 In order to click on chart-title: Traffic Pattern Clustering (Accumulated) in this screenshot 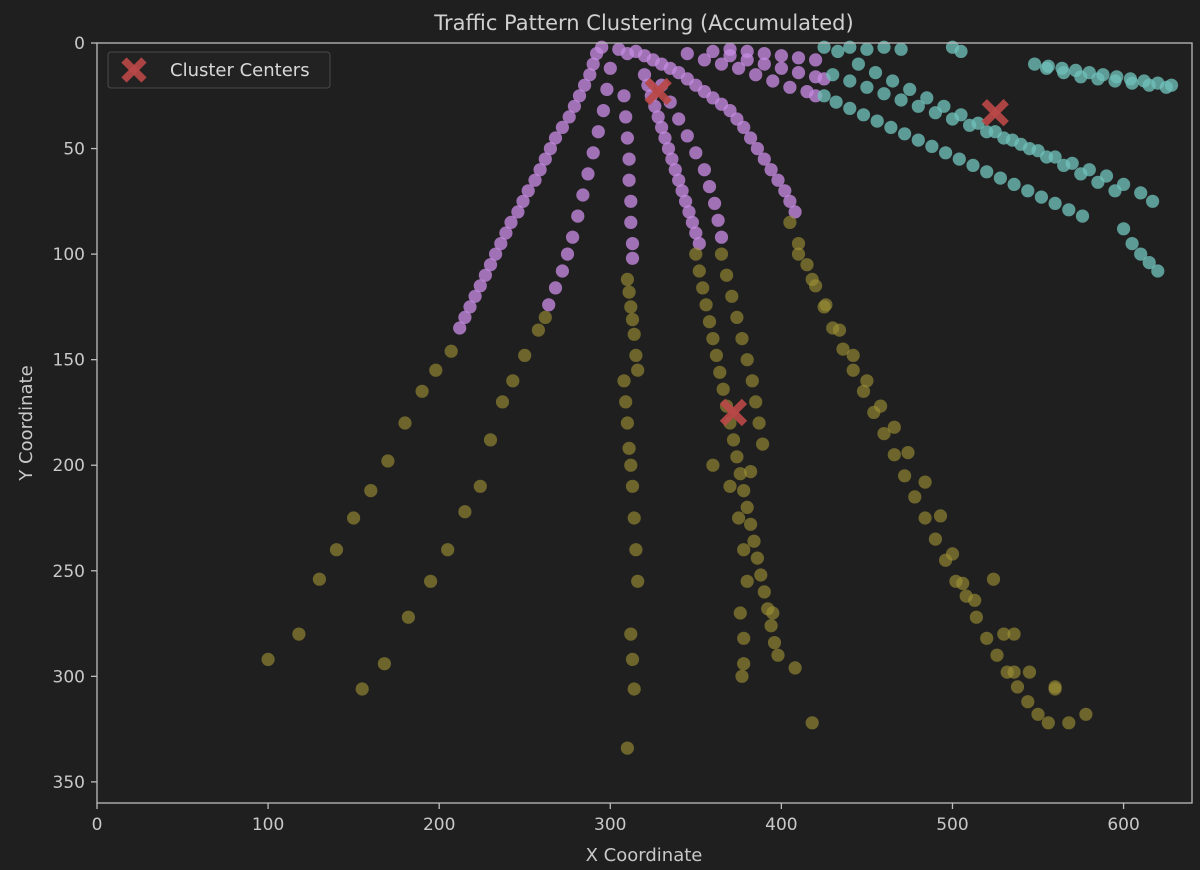, I will do `click(643, 23)`.